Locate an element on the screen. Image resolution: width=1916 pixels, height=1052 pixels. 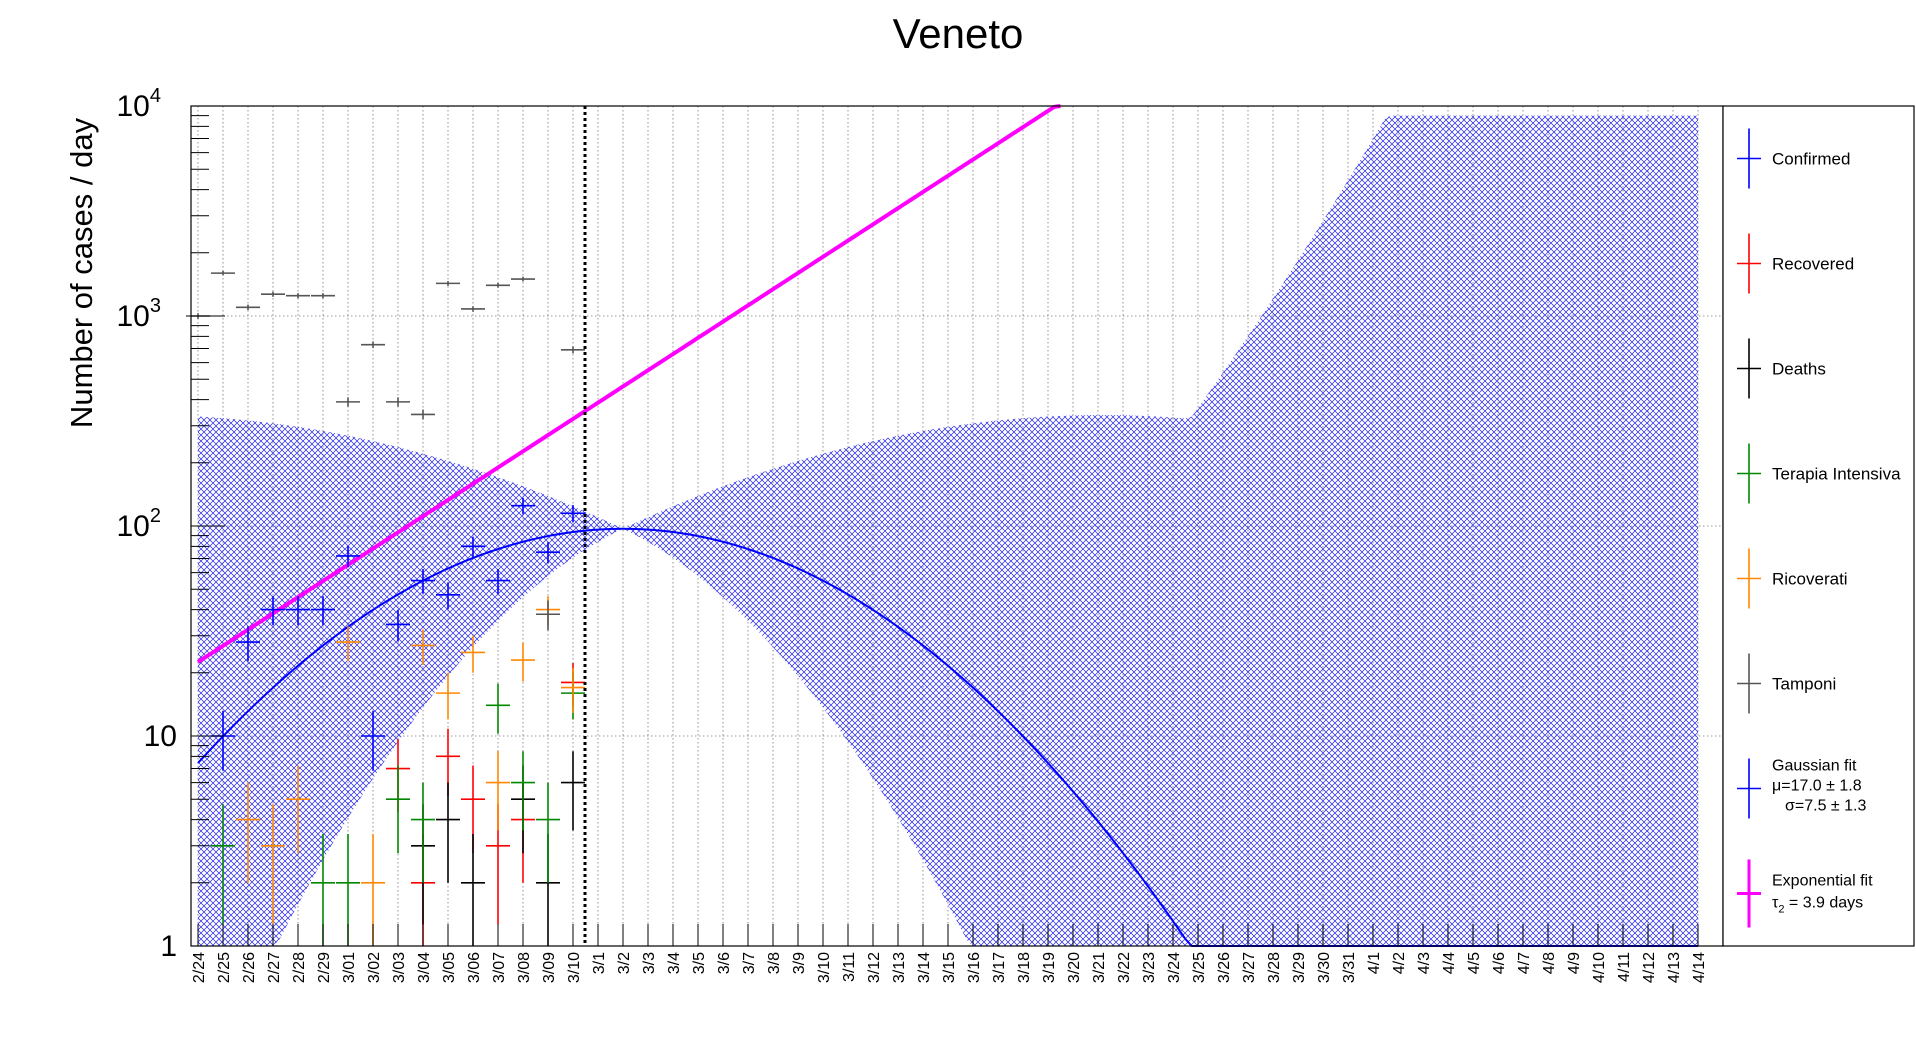
x-tick-label: 3/07 is located at coordinates (499, 967).